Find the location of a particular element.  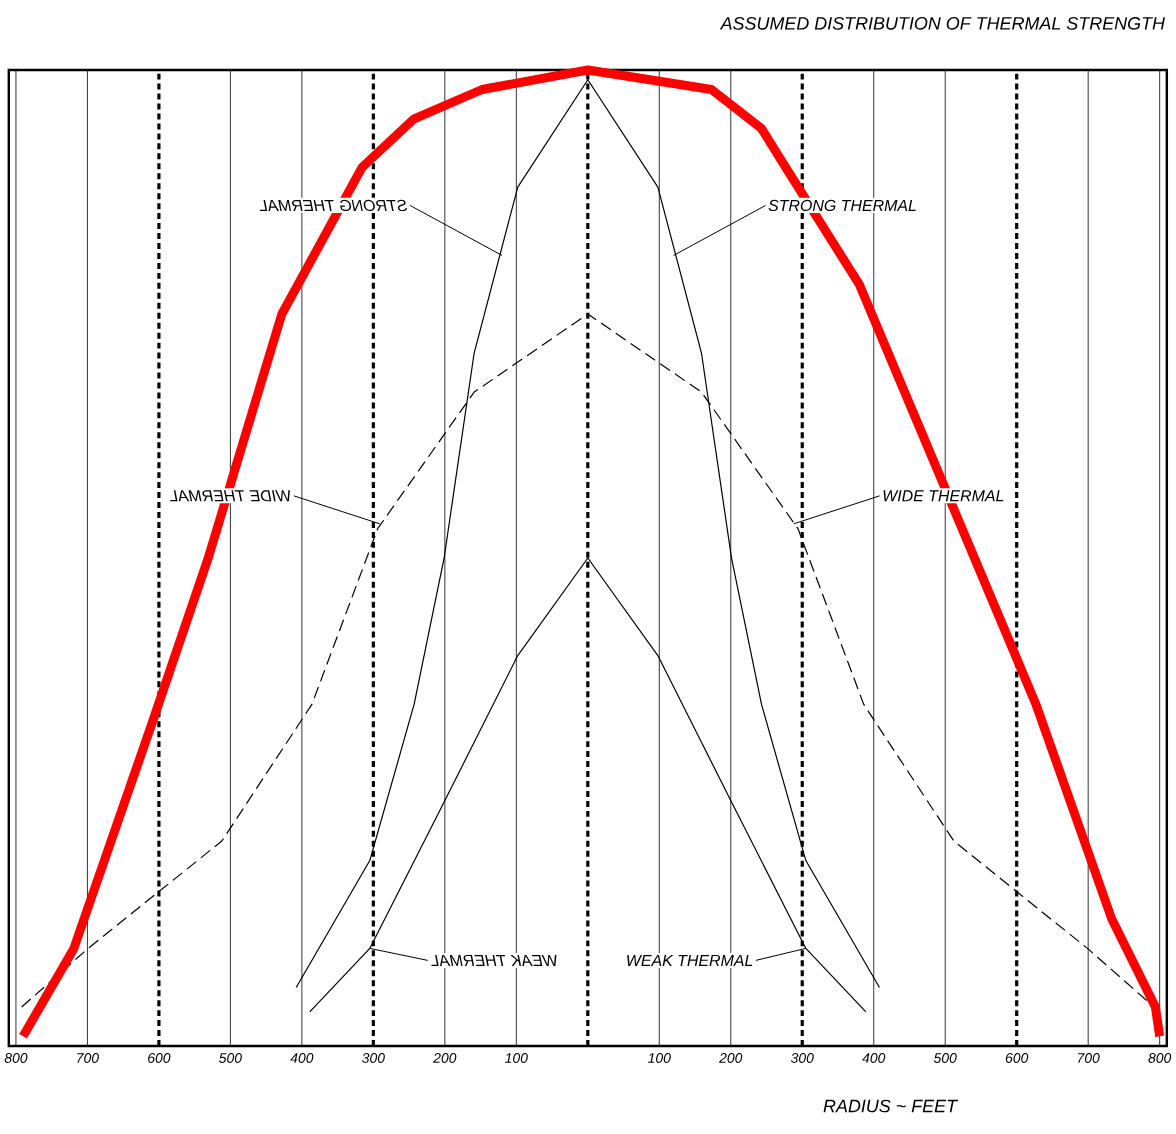

chart-title: ASSUMED DISTRIBUTION OF THERMAL STRENGTH is located at coordinates (942, 23).